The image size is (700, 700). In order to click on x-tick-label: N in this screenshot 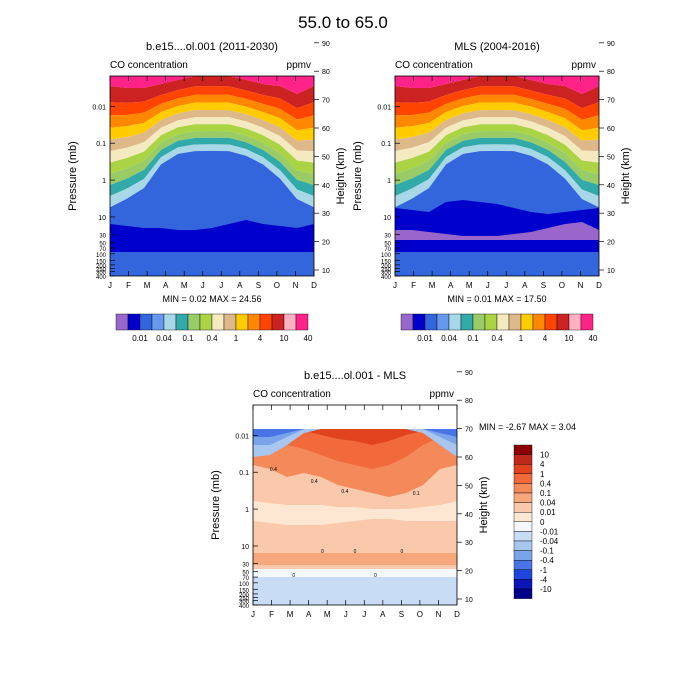, I will do `click(439, 614)`.